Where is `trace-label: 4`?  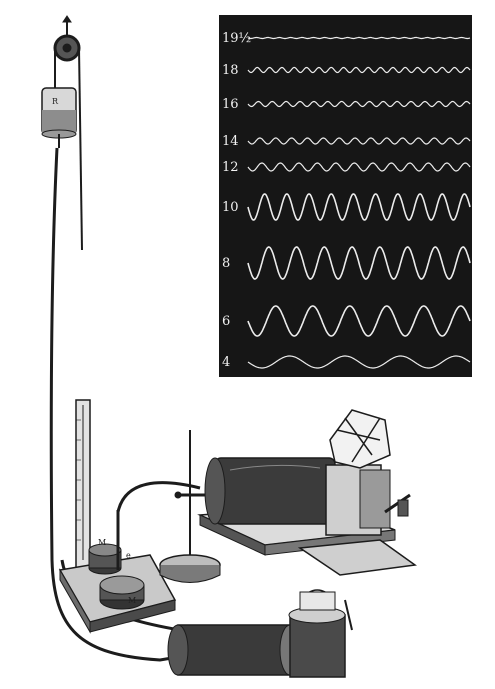 trace-label: 4 is located at coordinates (226, 362).